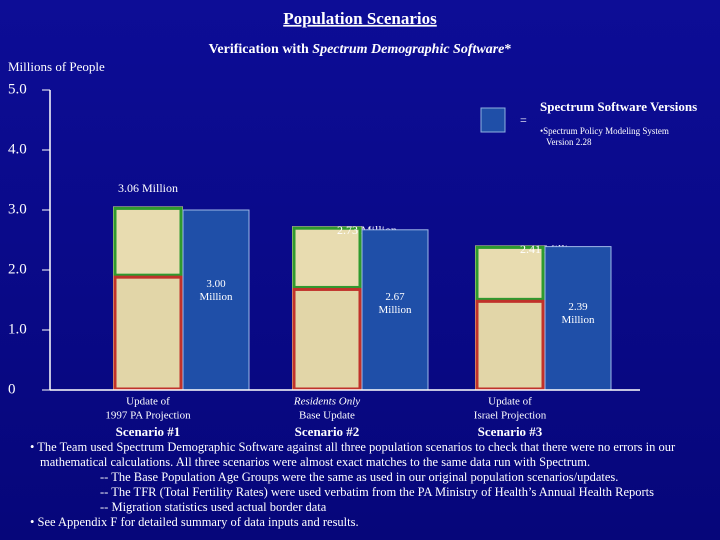  What do you see at coordinates (261, 49) in the screenshot?
I see `subtitle-part: Verification with` at bounding box center [261, 49].